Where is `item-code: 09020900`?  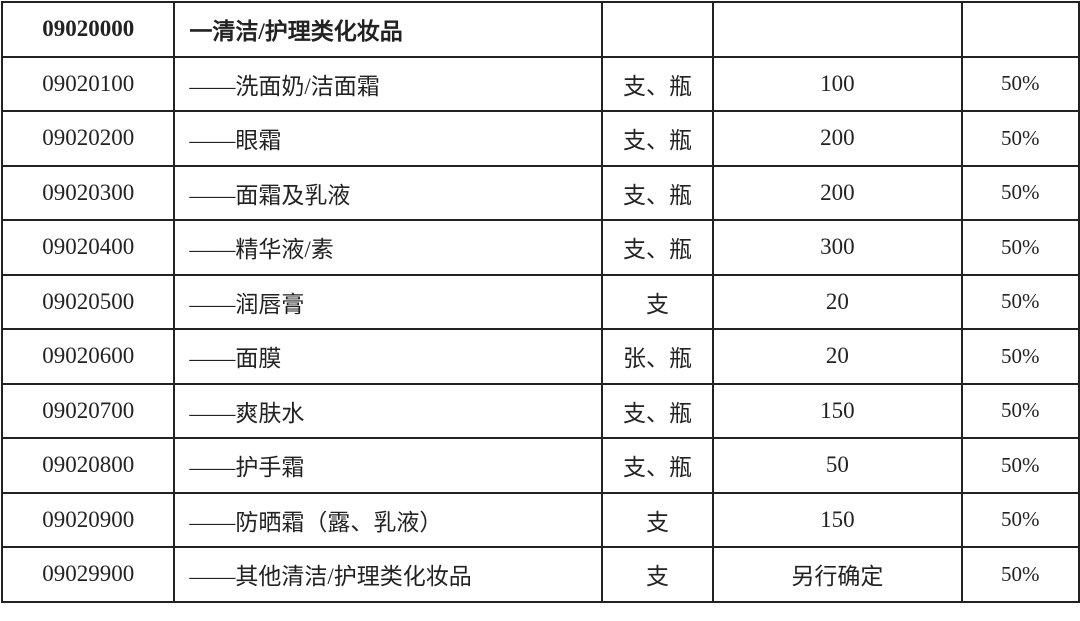 item-code: 09020900 is located at coordinates (88, 519).